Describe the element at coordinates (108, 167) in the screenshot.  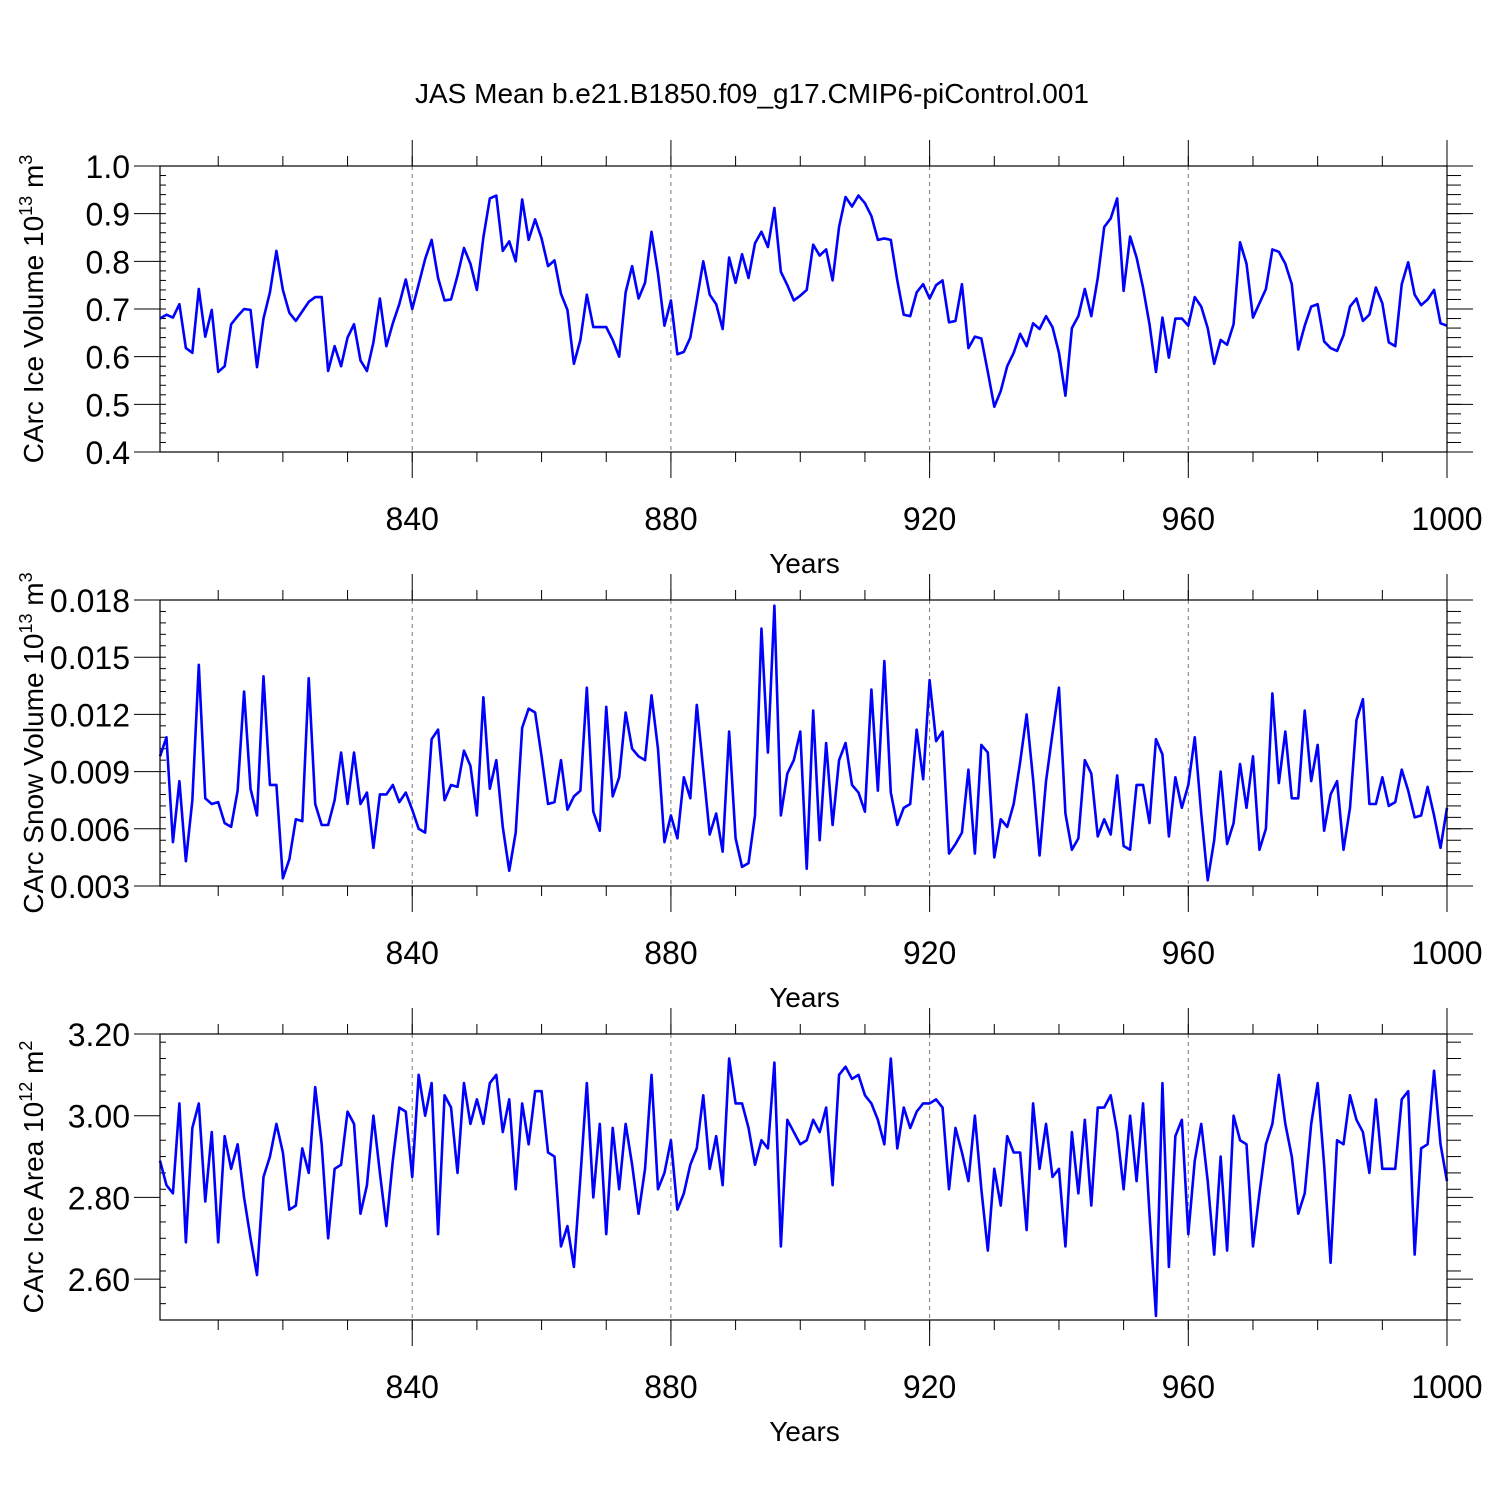
I see `y-tick-label: 1.0` at that location.